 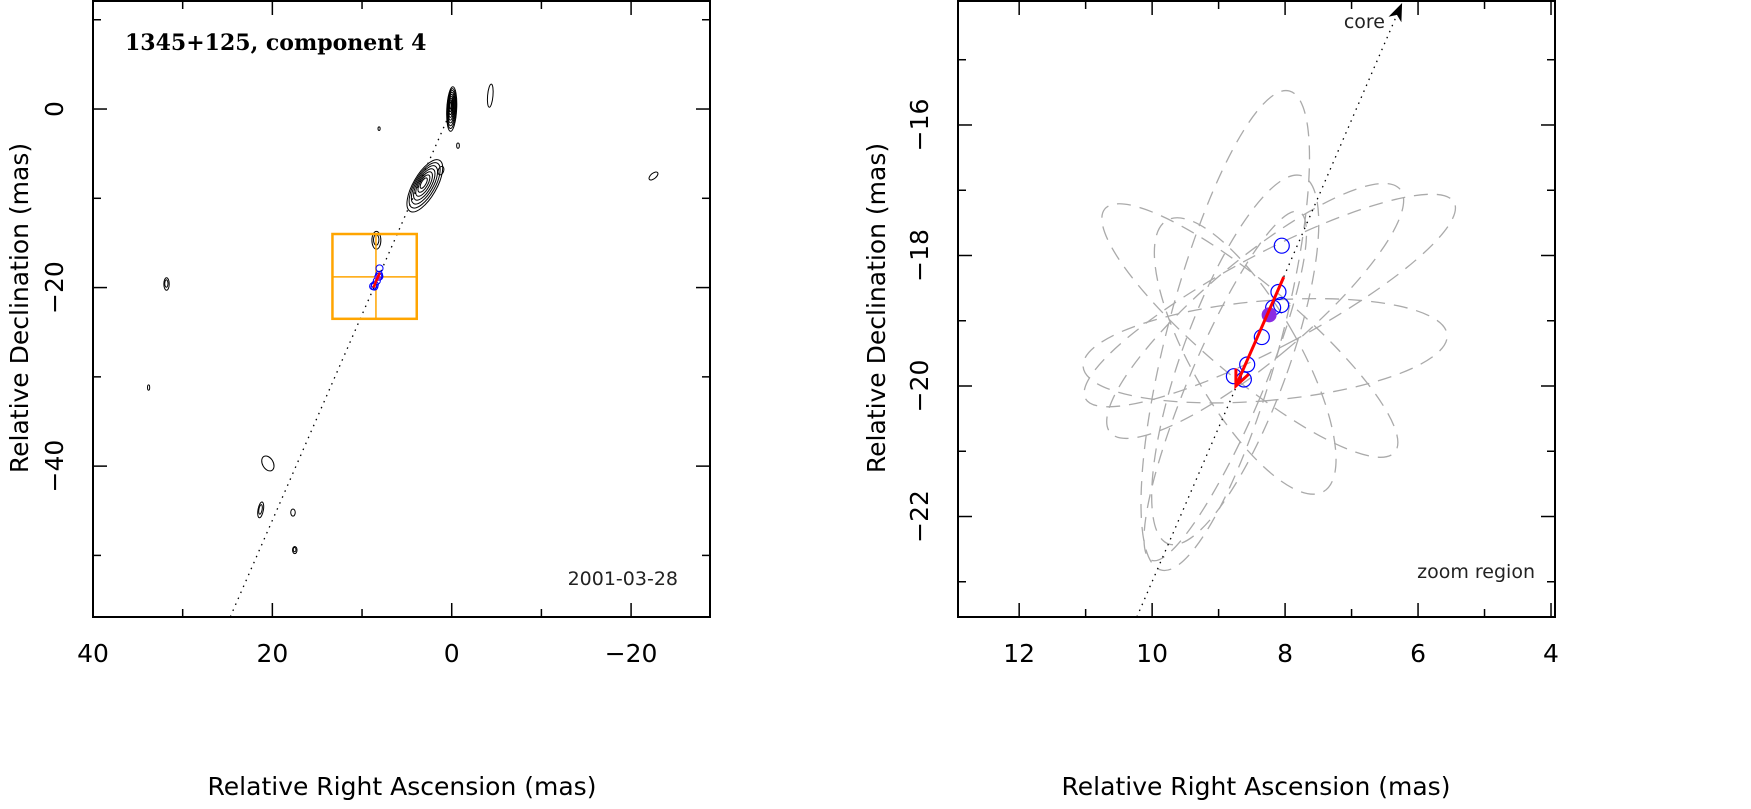 What do you see at coordinates (631, 653) in the screenshot?
I see `x-tick-label: −20` at bounding box center [631, 653].